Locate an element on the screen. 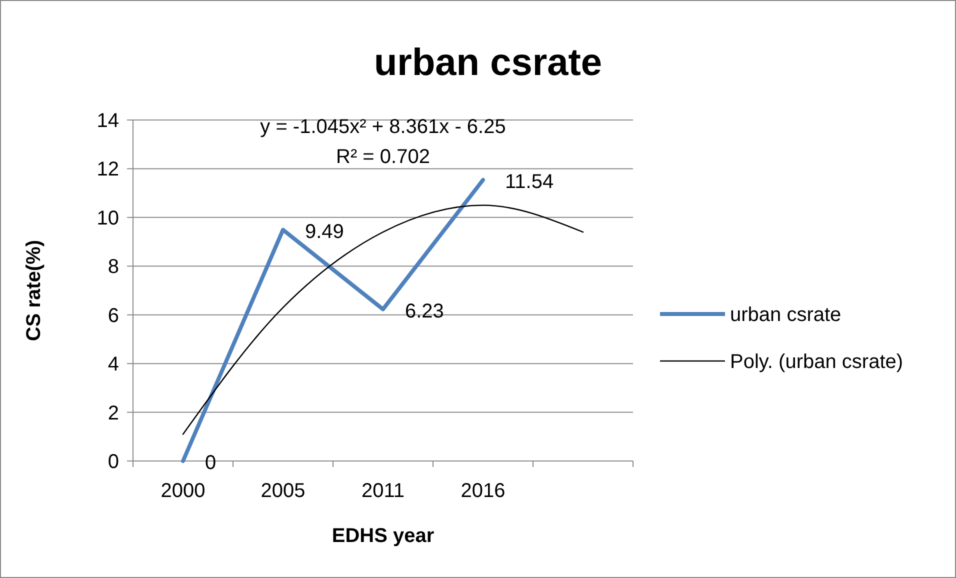 The height and width of the screenshot is (578, 956). y-tick-label: 8 is located at coordinates (113, 267).